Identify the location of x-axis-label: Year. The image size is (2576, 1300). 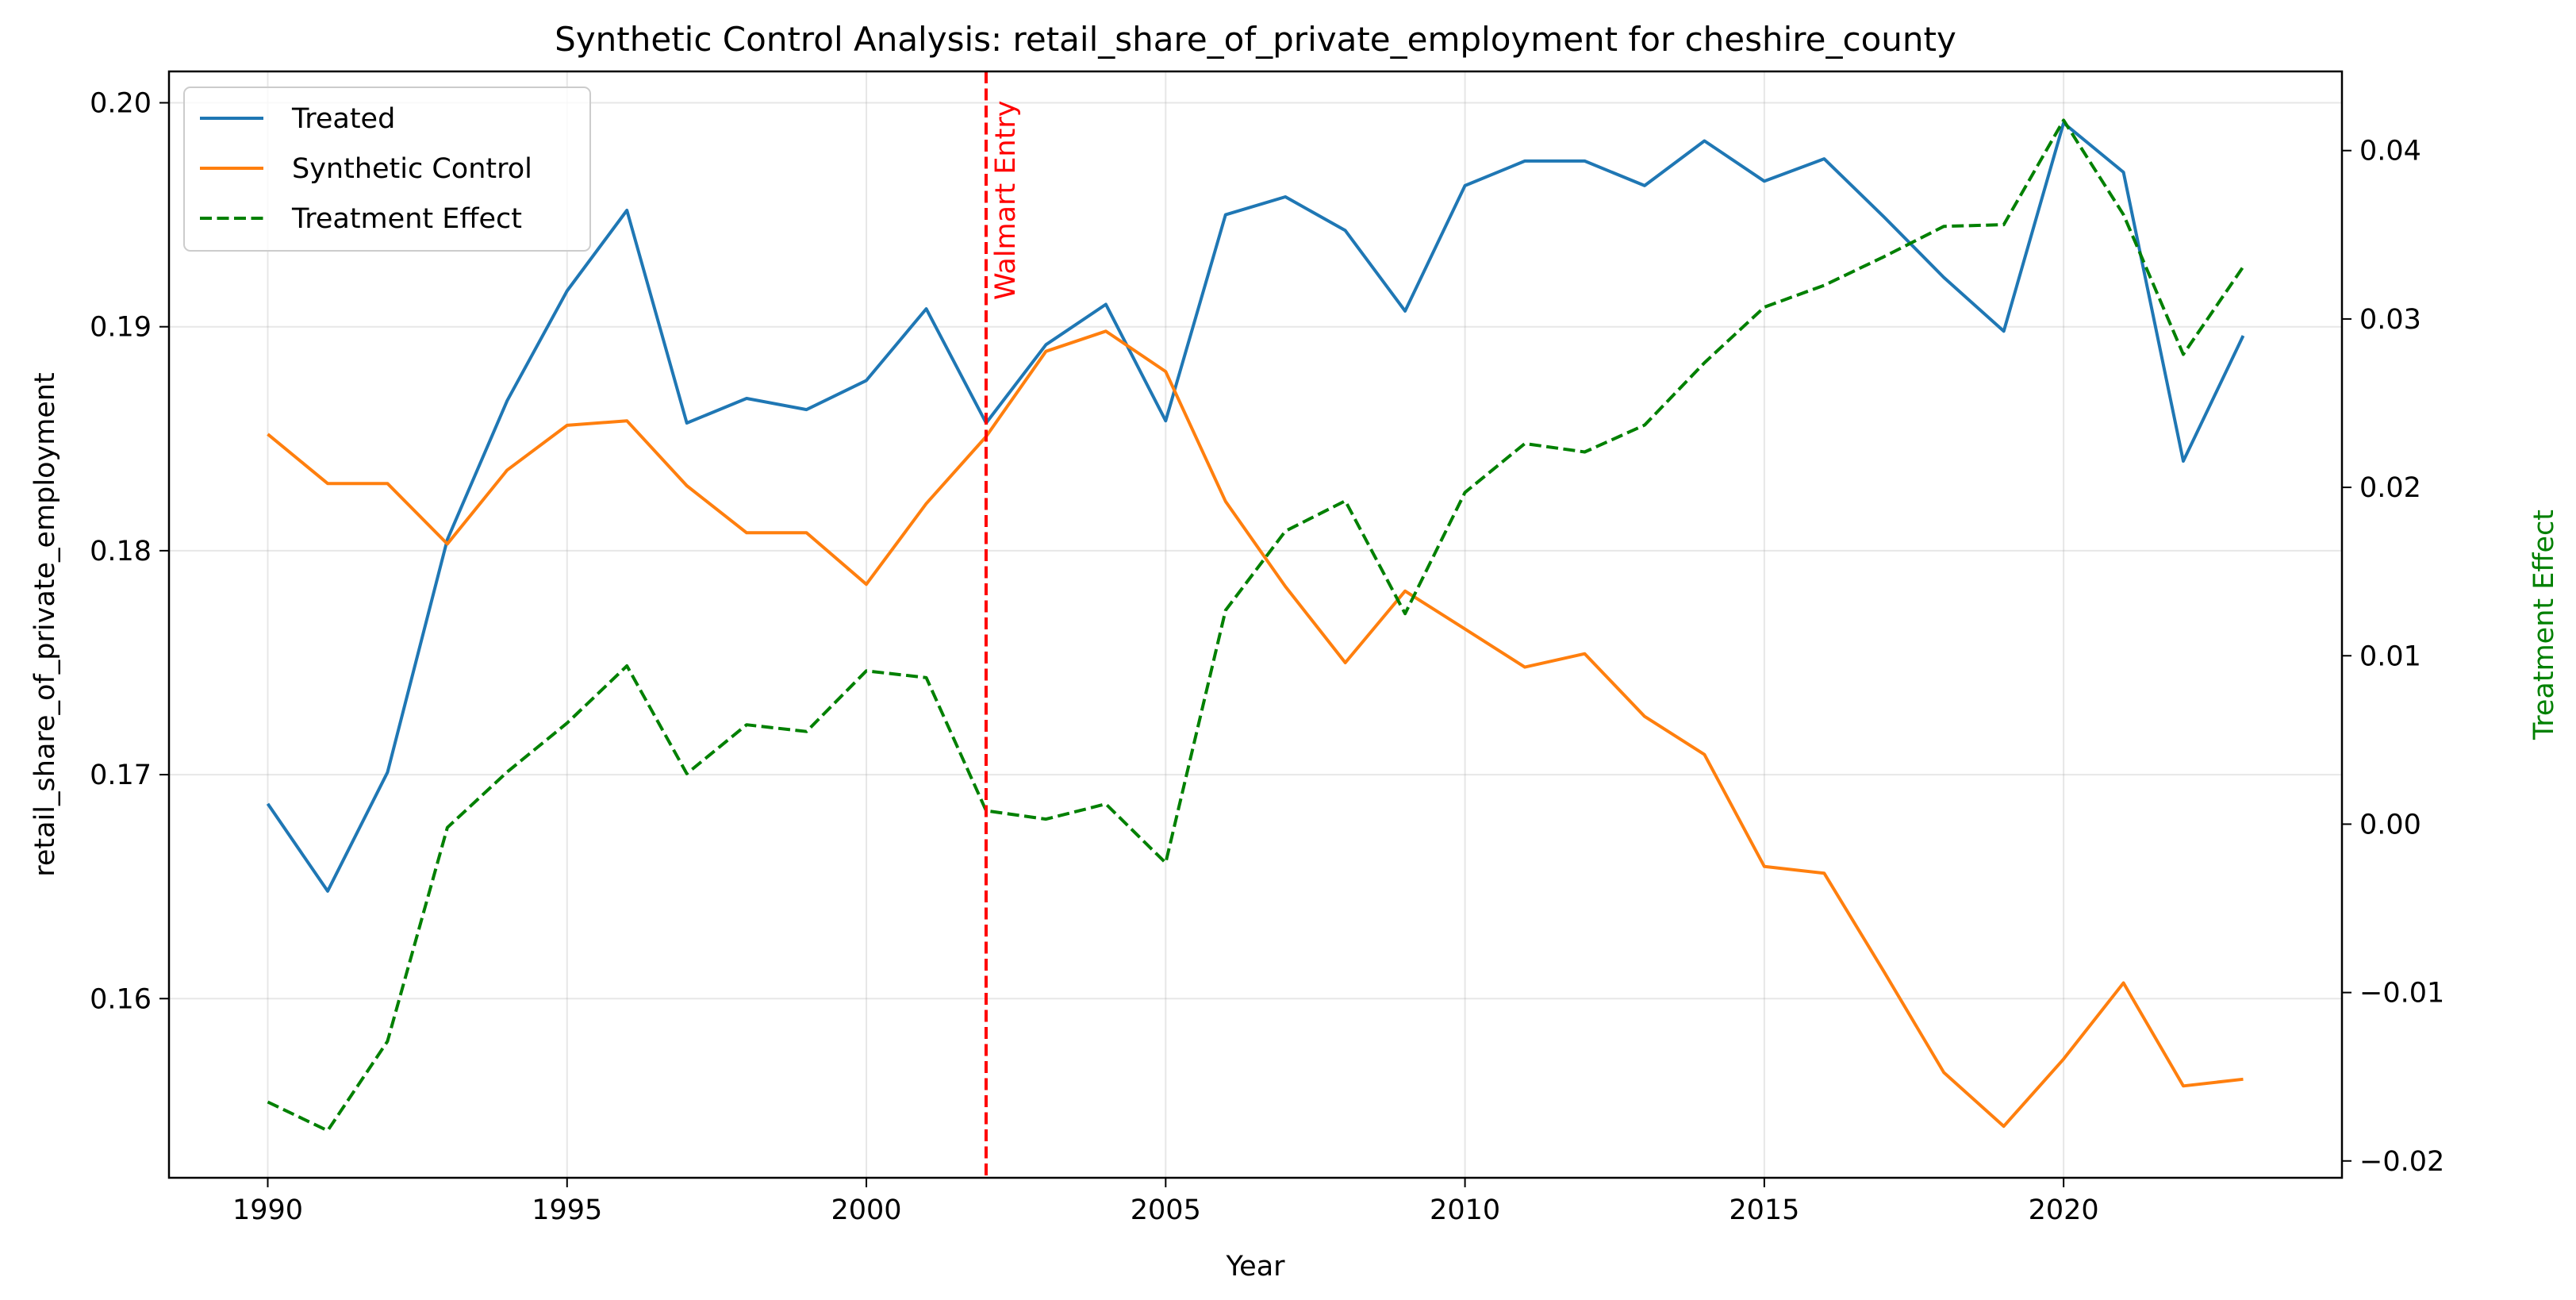
(1255, 1267).